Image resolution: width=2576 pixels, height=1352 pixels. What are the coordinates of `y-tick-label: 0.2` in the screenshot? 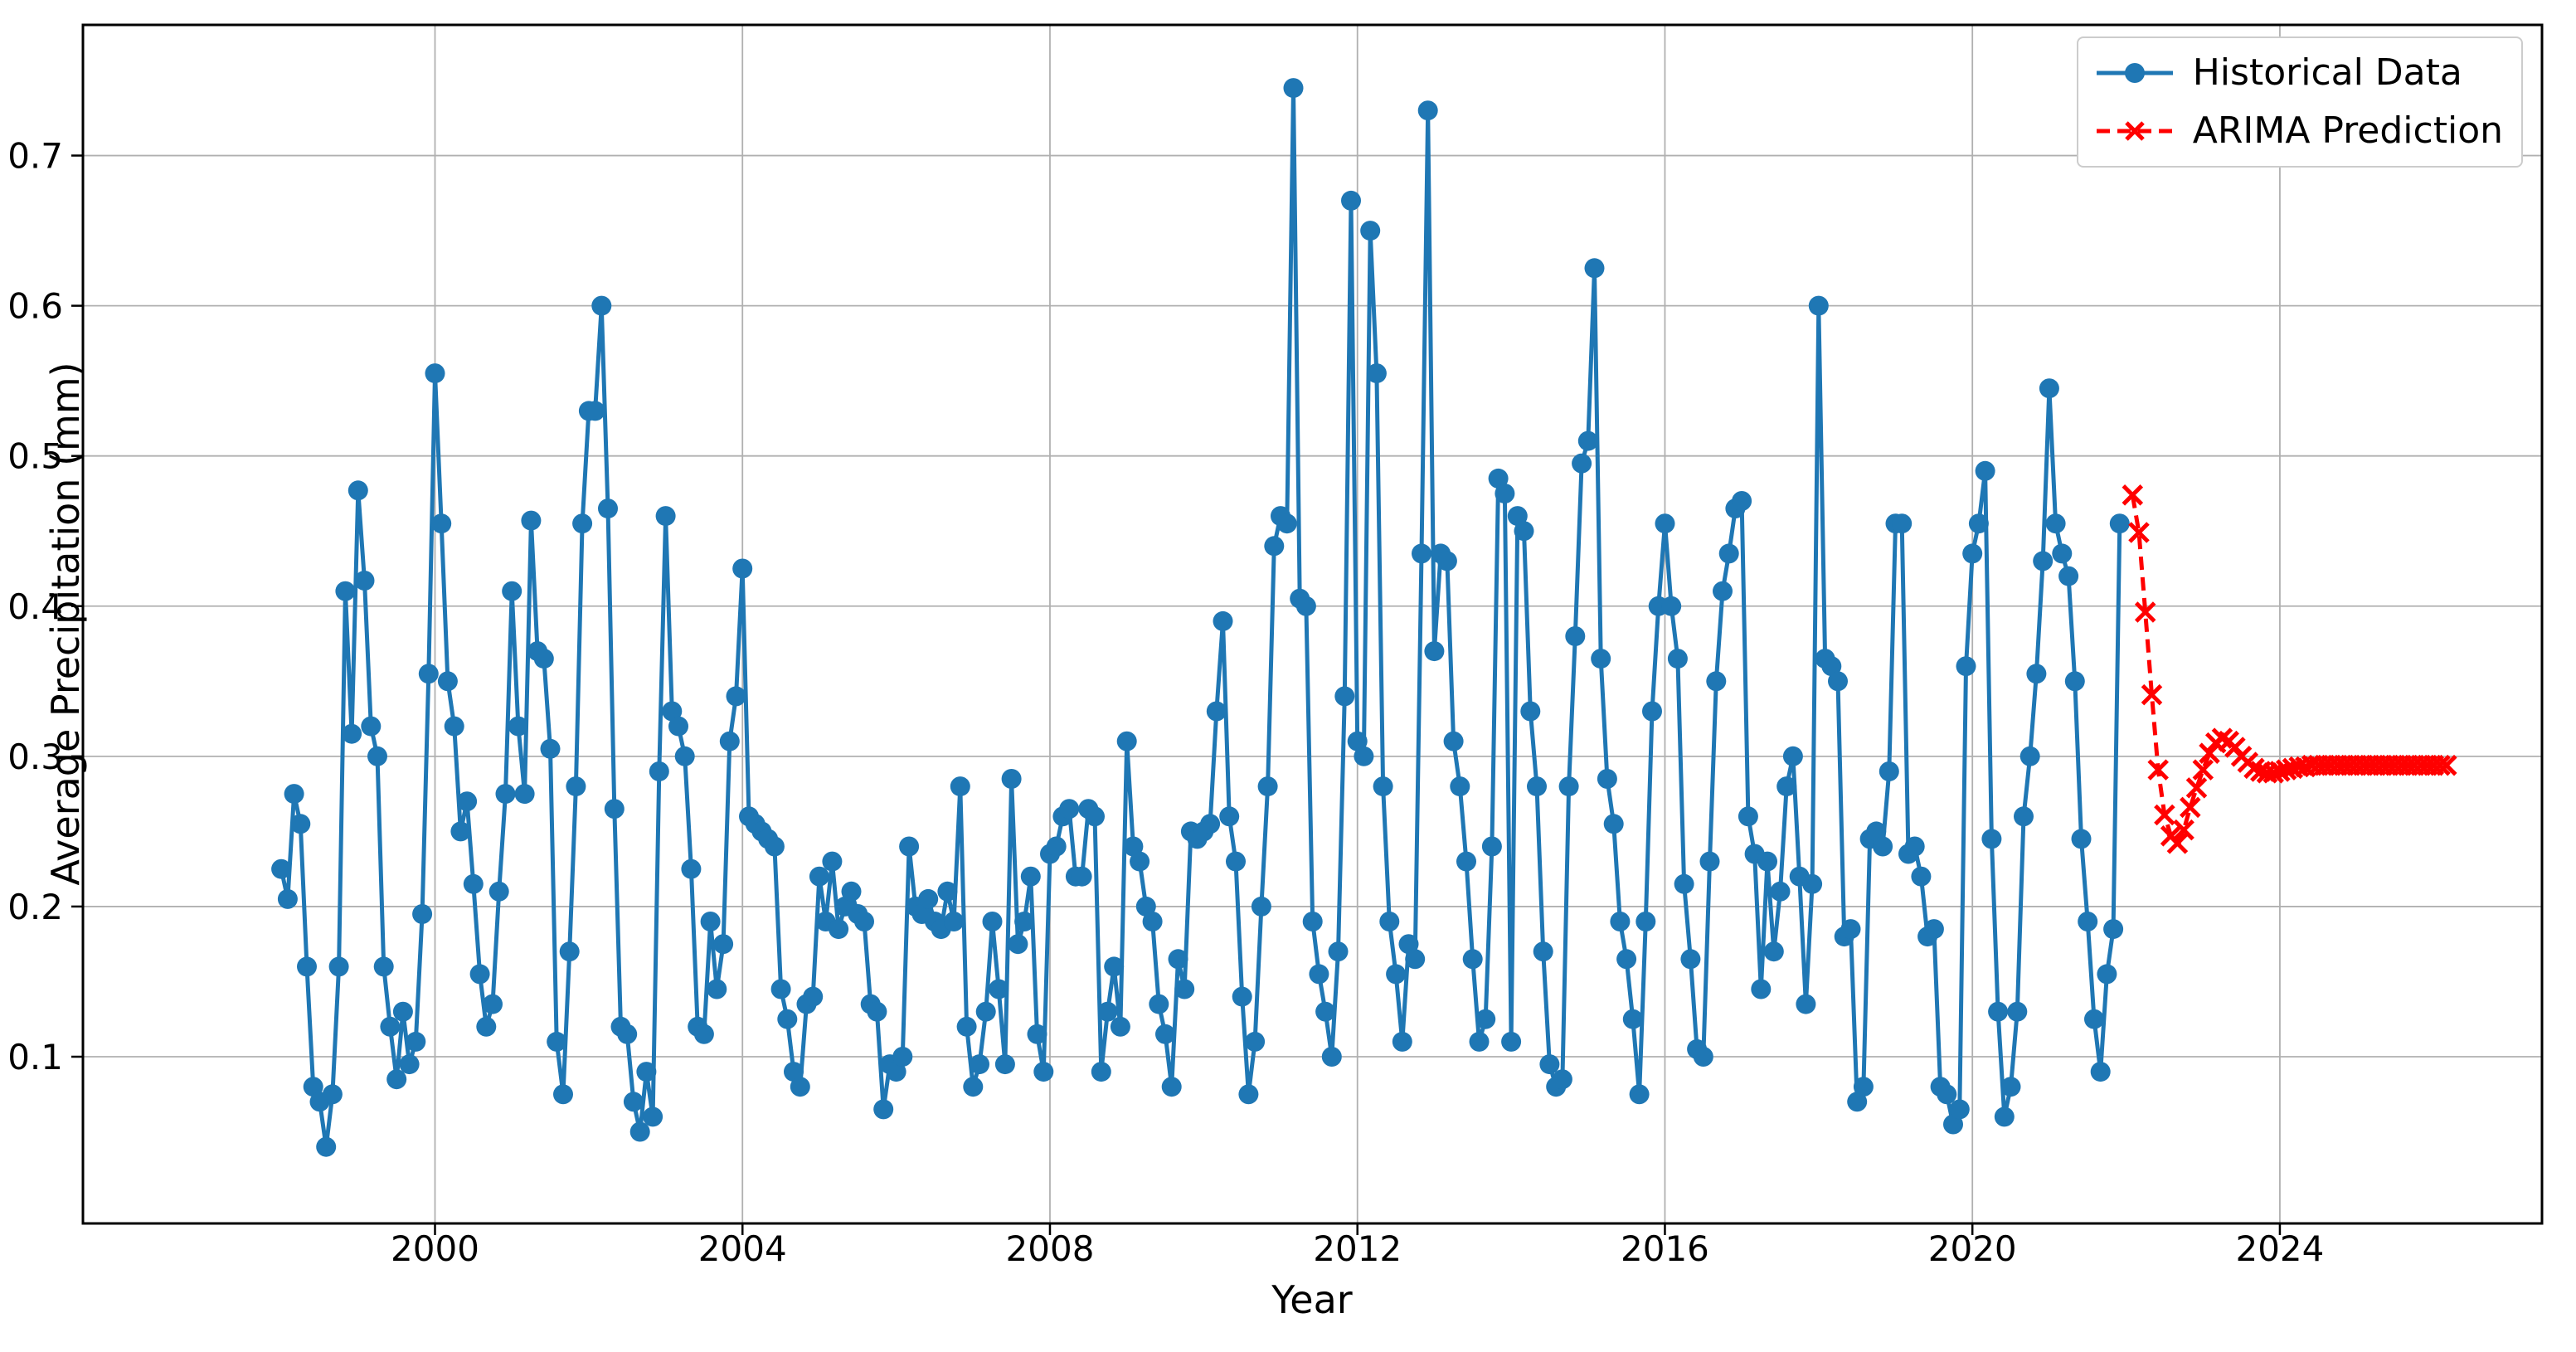 It's located at (35, 907).